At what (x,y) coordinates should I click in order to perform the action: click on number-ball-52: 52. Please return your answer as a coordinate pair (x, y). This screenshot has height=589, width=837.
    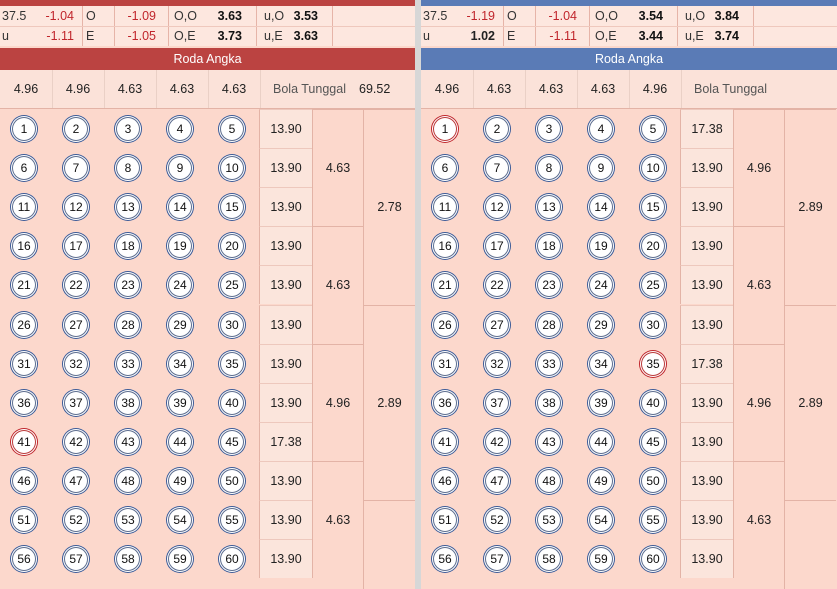
    Looking at the image, I should click on (76, 520).